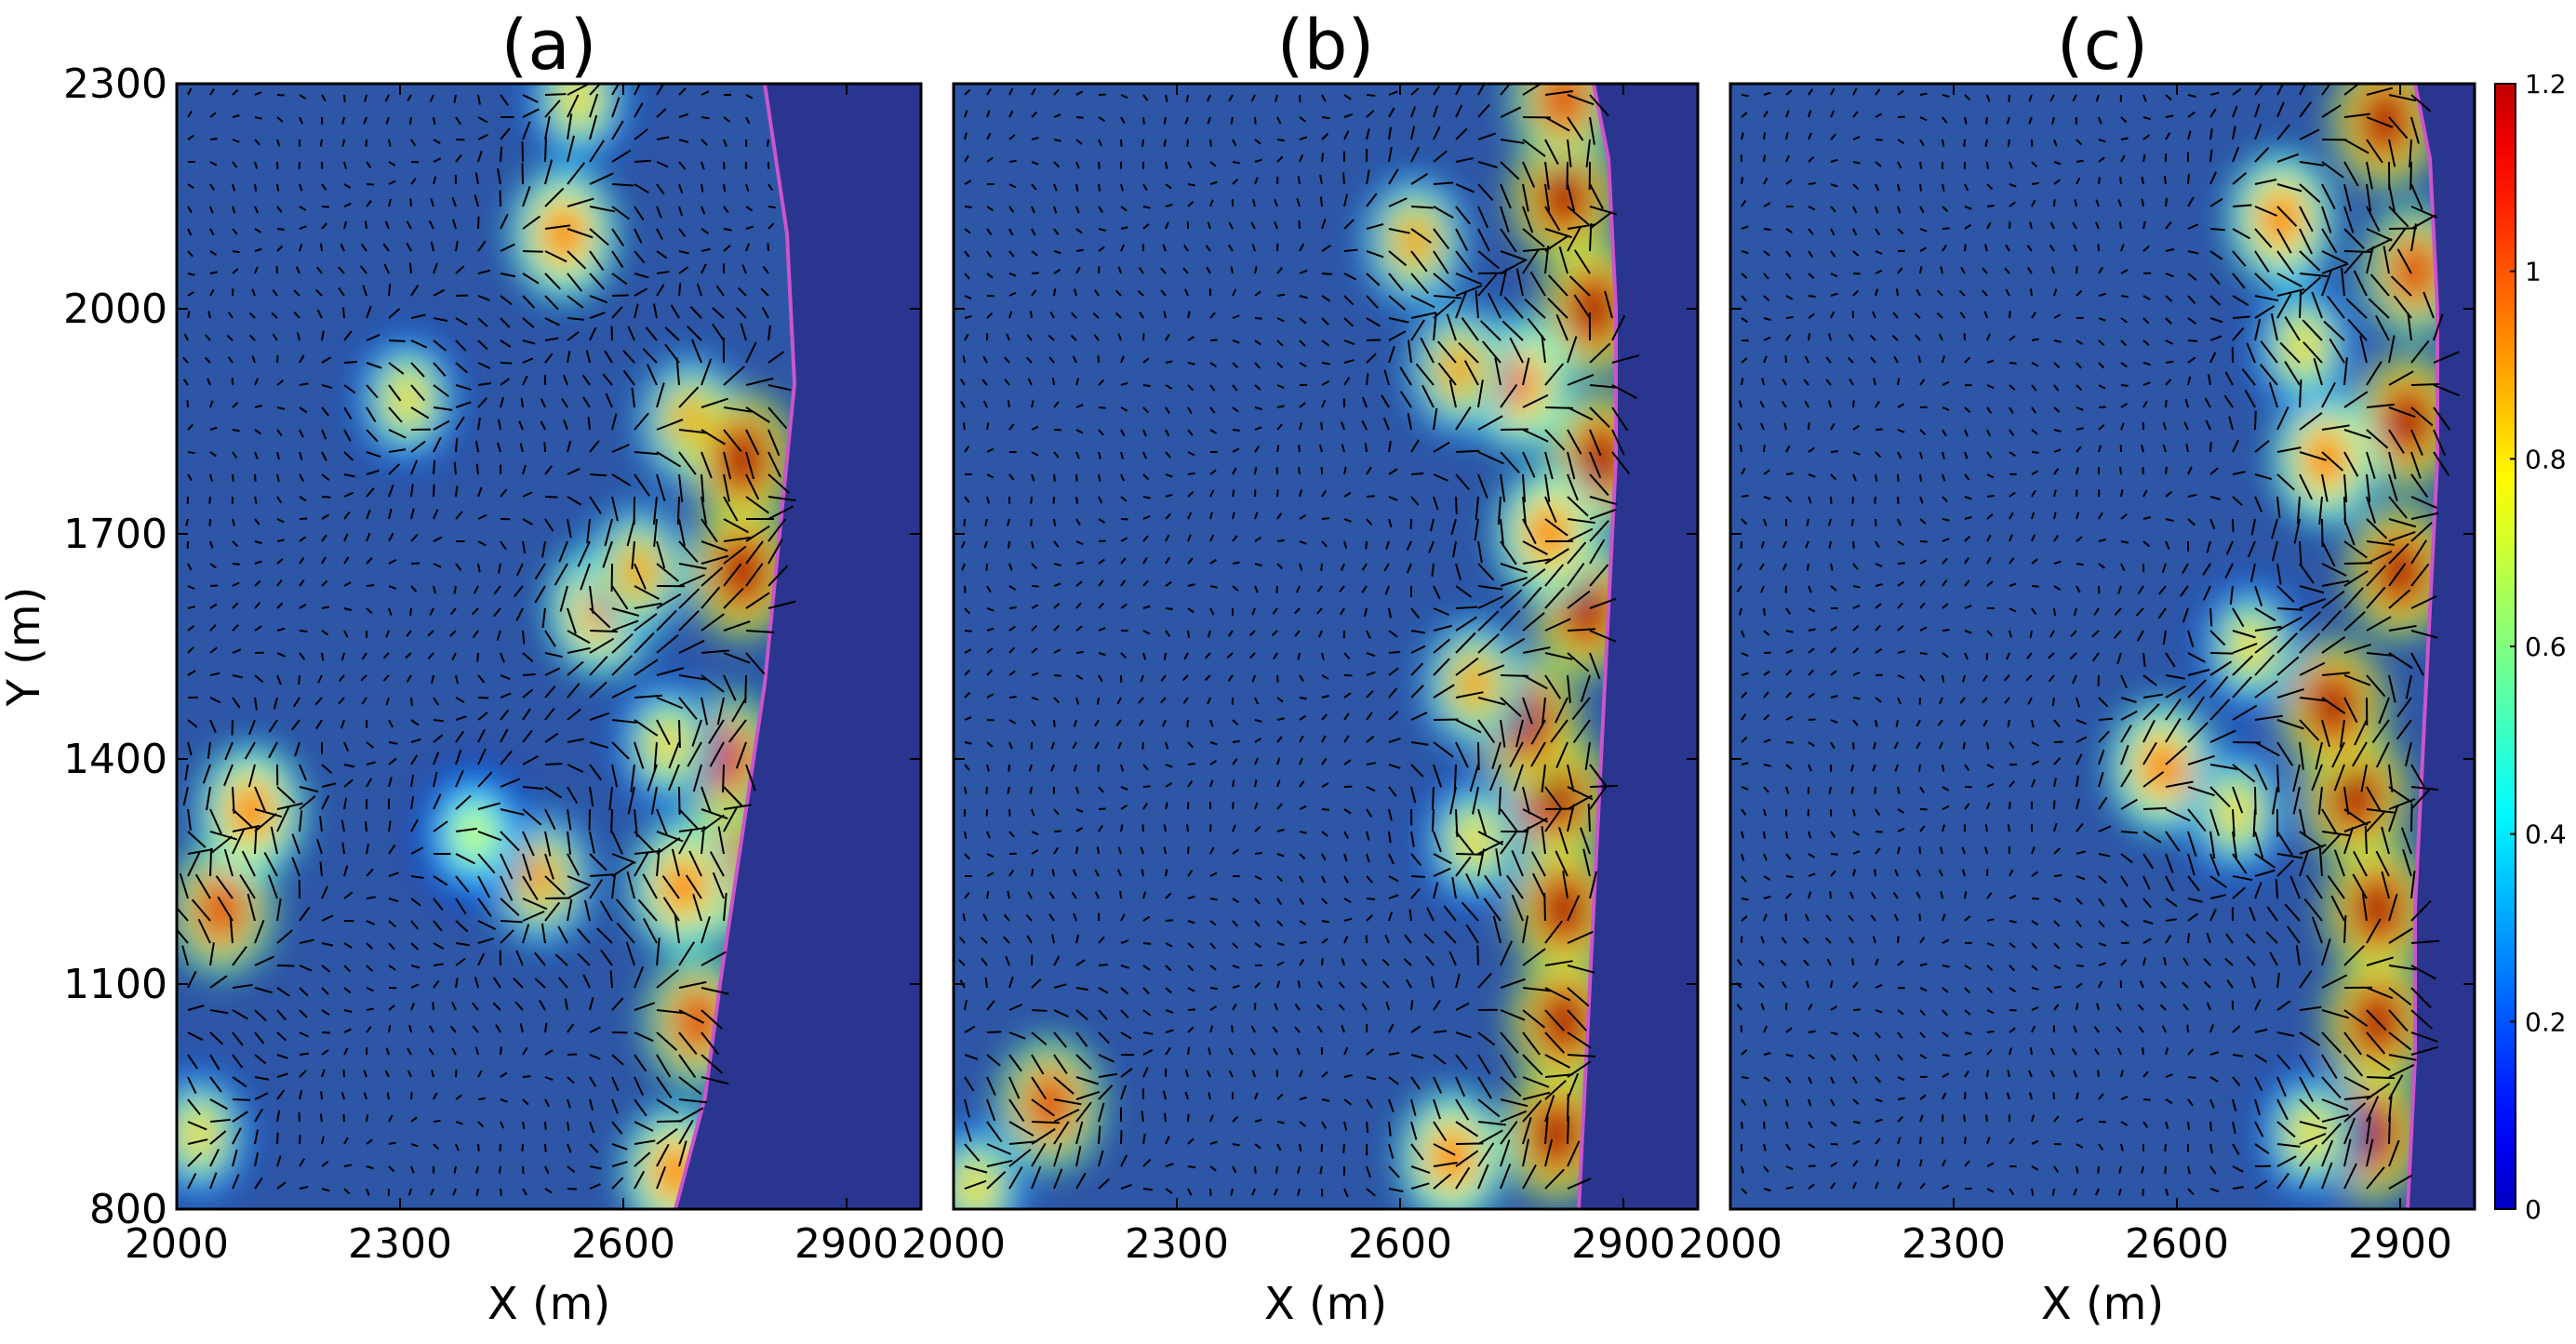 The width and height of the screenshot is (2576, 1344). I want to click on hotspot-core, so click(1556, 797).